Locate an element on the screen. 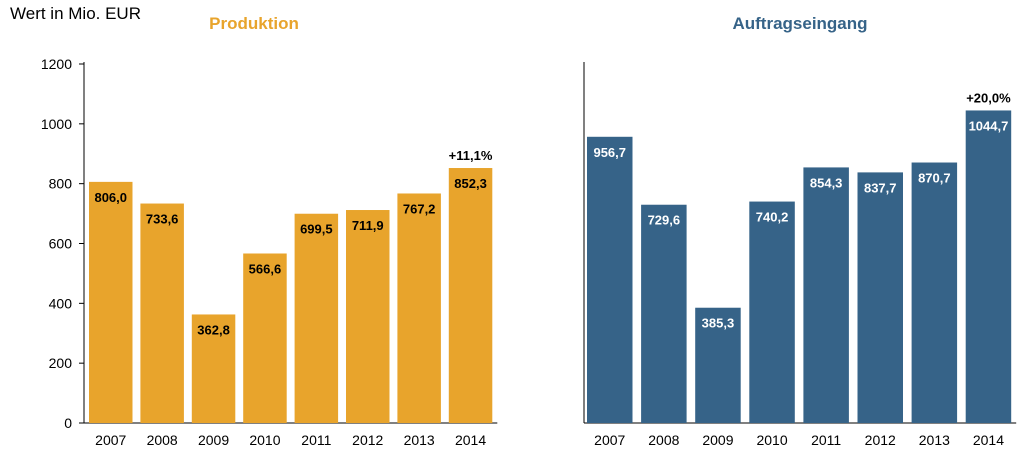 The image size is (1024, 457). y-tick-label: 1000 is located at coordinates (56, 124).